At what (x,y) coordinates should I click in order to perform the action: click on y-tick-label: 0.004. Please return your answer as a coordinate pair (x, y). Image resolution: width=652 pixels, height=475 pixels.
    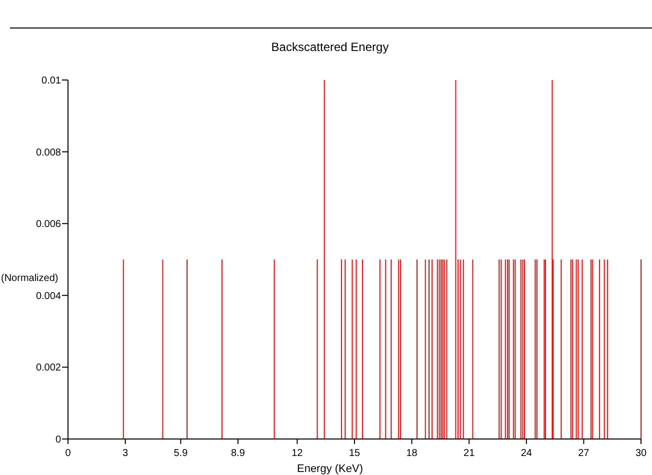
    Looking at the image, I should click on (49, 296).